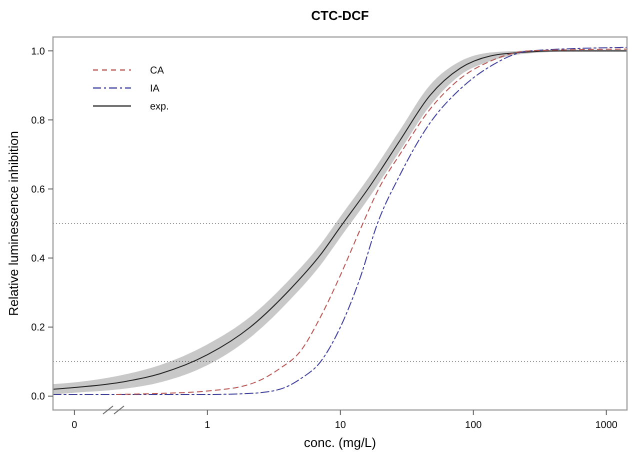  I want to click on x-tick-label: 100, so click(473, 425).